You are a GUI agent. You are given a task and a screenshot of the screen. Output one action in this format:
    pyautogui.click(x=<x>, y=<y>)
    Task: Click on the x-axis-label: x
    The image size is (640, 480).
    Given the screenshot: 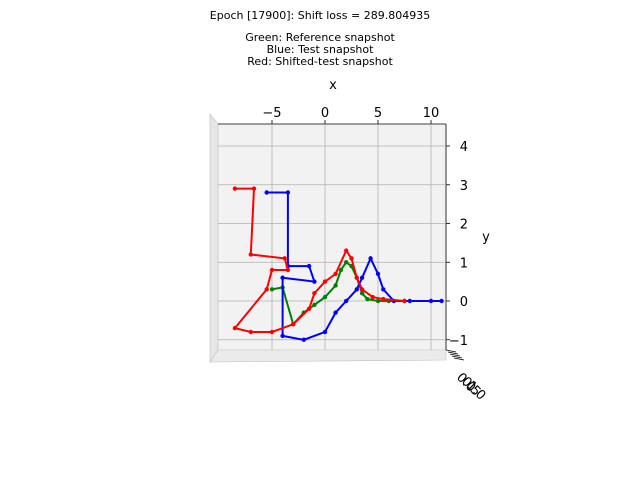 What is the action you would take?
    pyautogui.click(x=333, y=85)
    